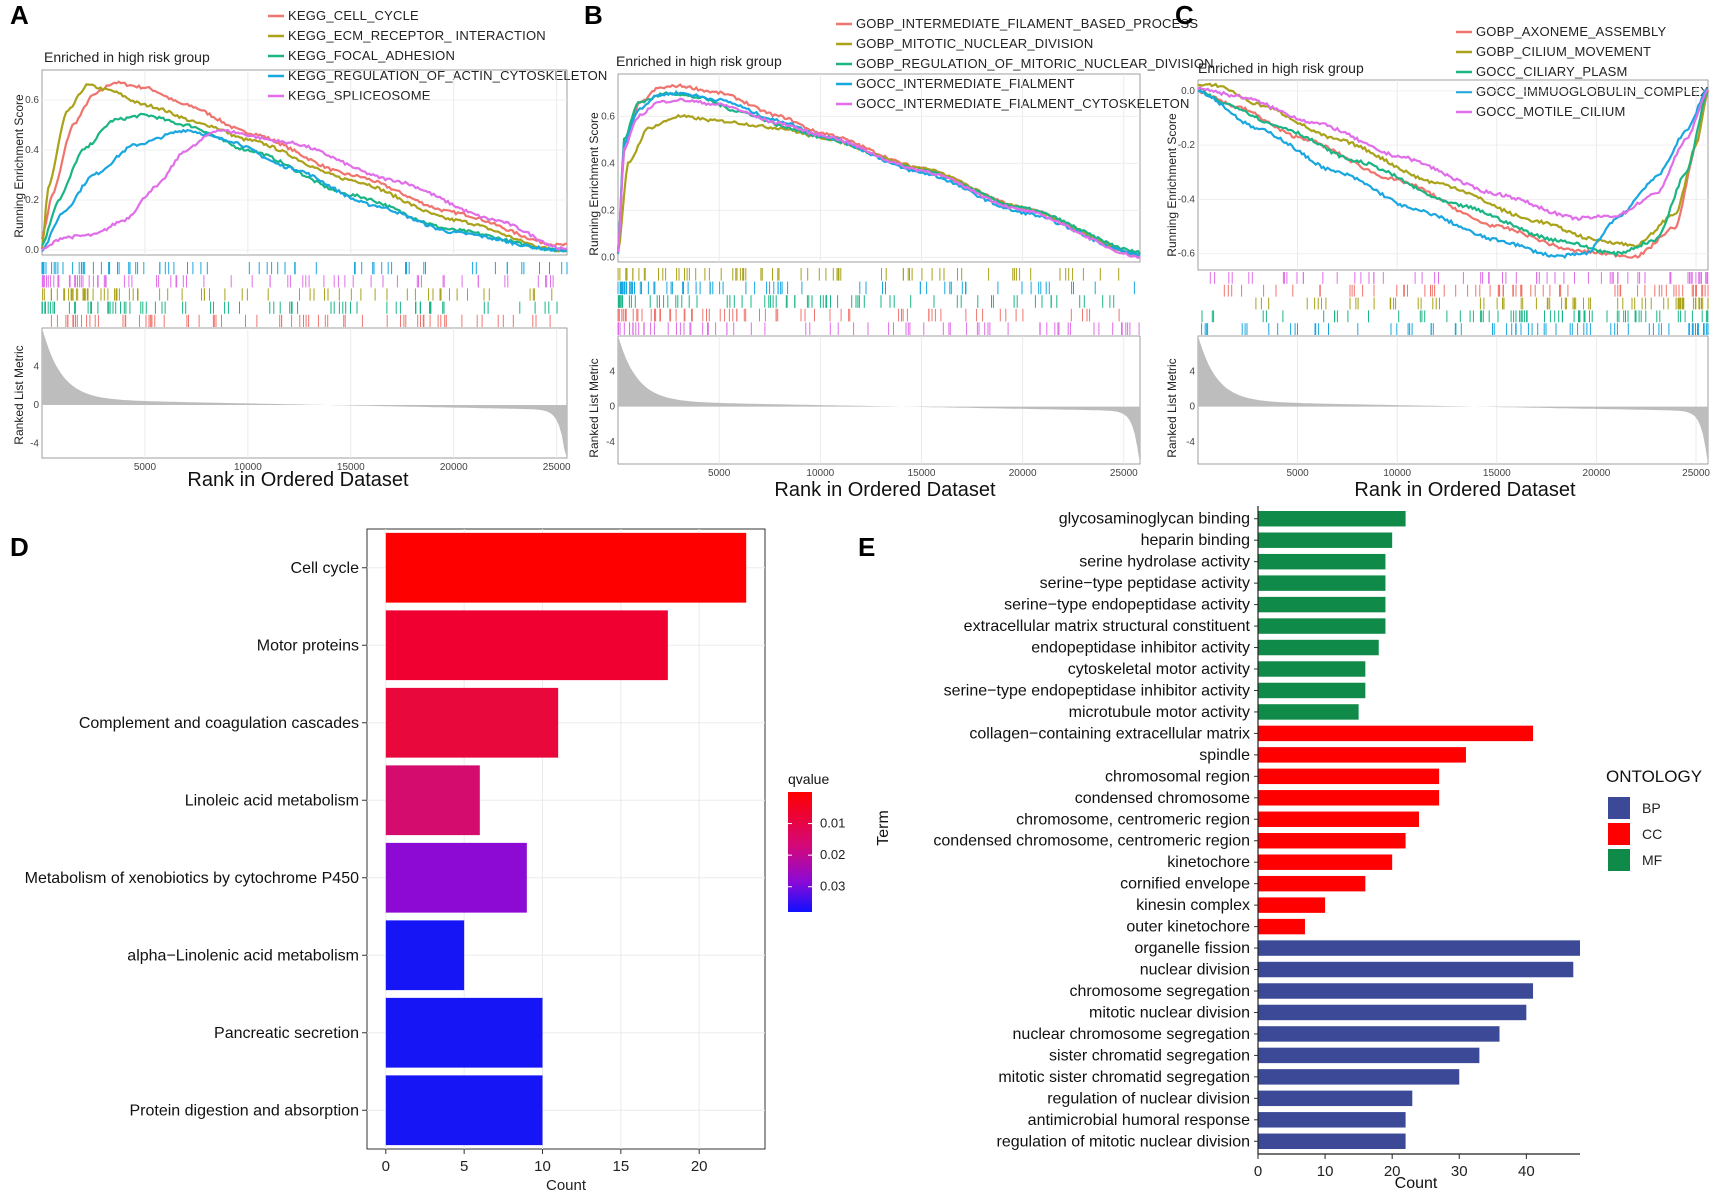  Describe the element at coordinates (1159, 991) in the screenshot. I see `term-label: chromosome segregation` at that location.